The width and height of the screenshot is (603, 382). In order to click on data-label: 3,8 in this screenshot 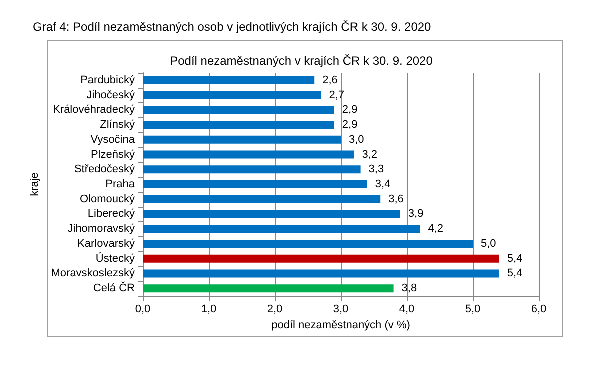, I will do `click(410, 288)`.